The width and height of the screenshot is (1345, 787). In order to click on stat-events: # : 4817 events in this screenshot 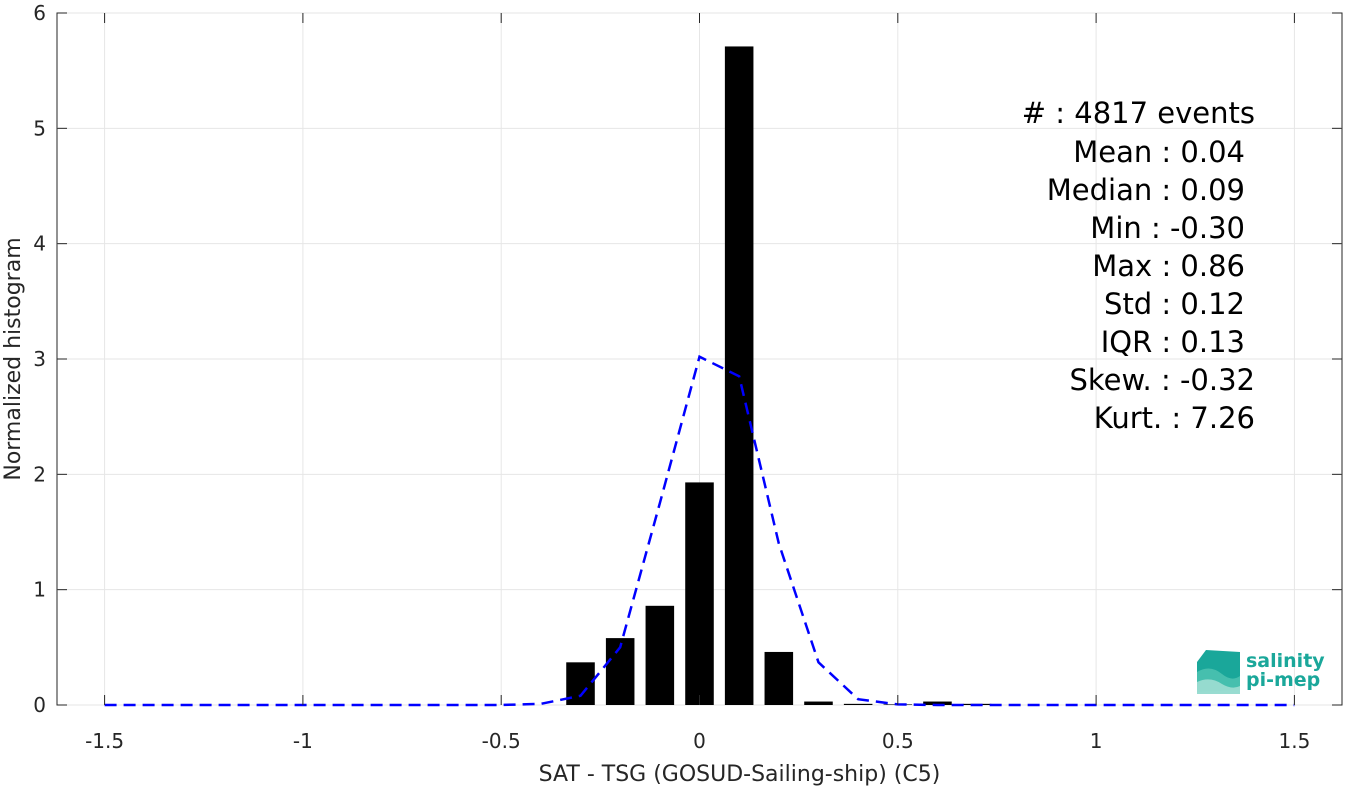, I will do `click(1138, 113)`.